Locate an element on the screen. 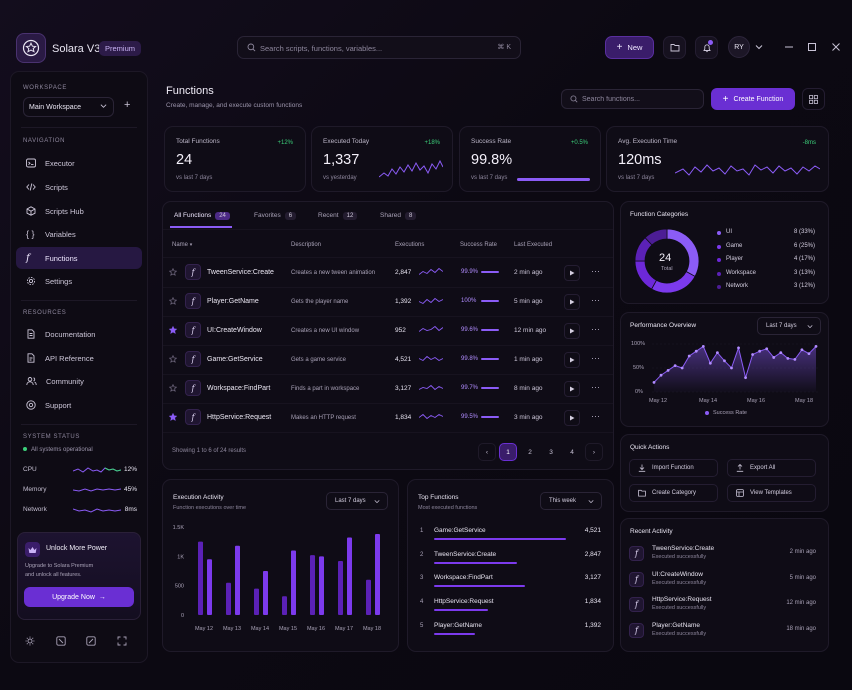 The height and width of the screenshot is (690, 852). minimize-icon is located at coordinates (789, 47).